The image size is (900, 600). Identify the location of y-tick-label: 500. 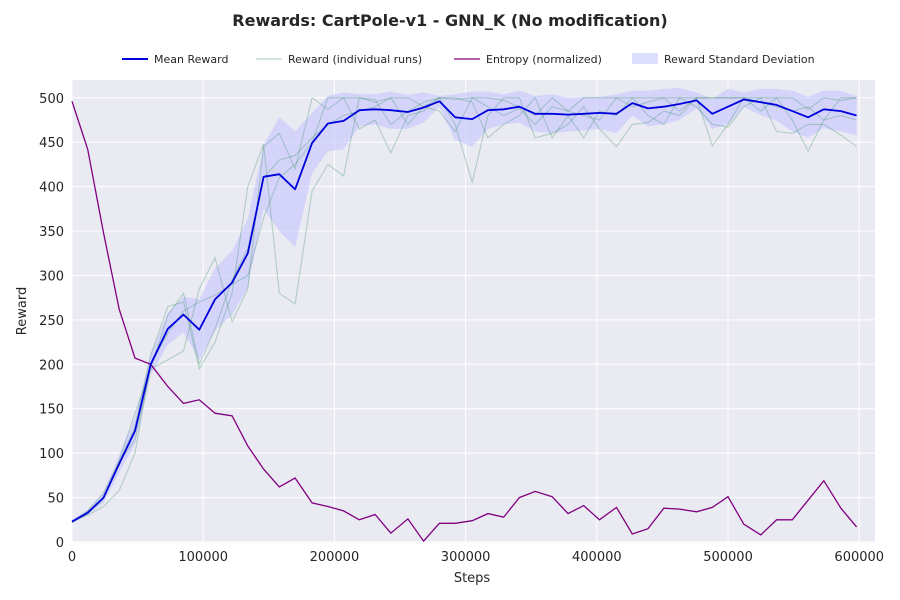
(51, 99).